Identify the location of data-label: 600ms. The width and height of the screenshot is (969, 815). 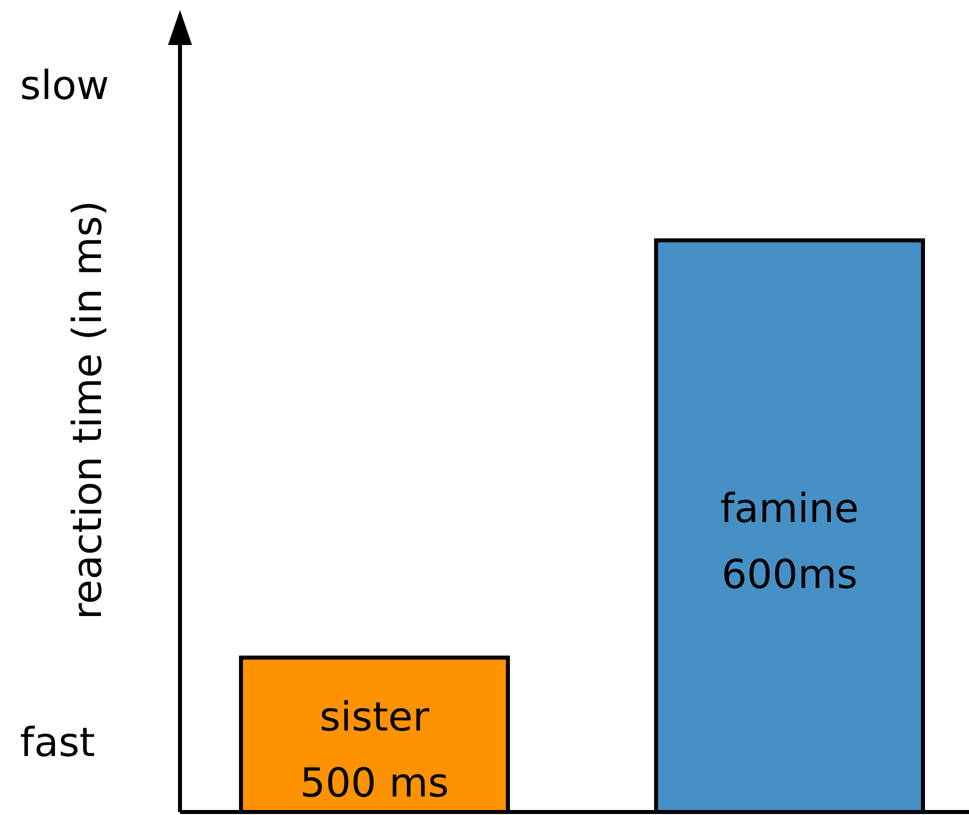
(789, 575).